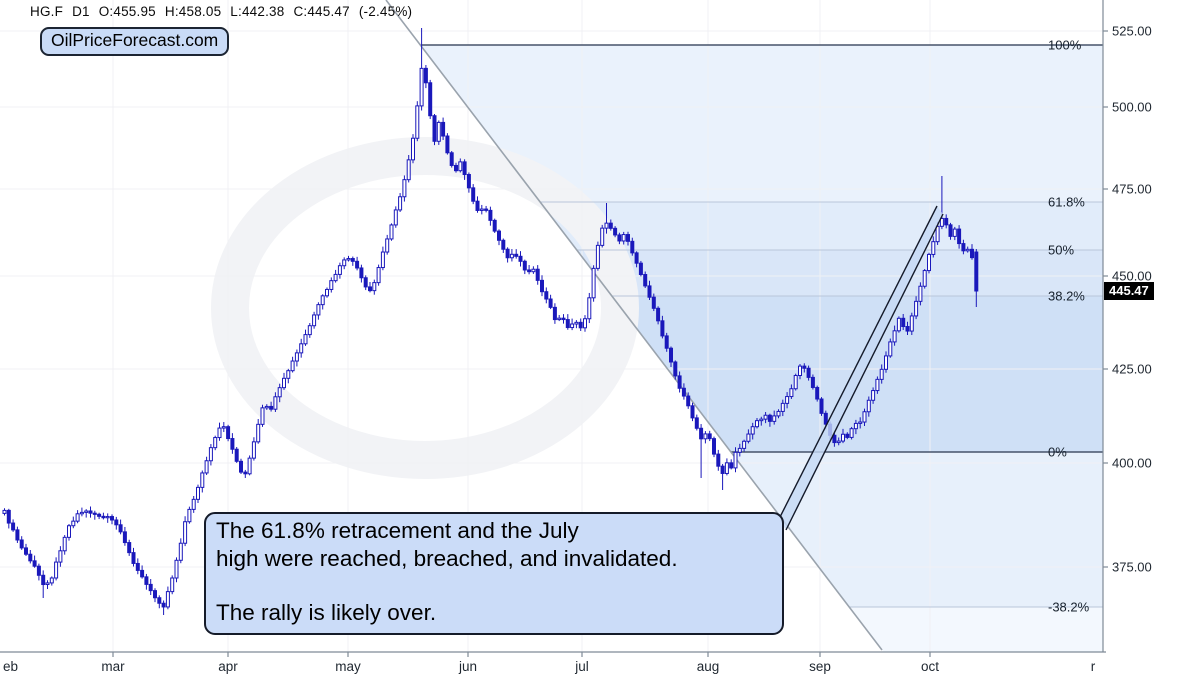 The height and width of the screenshot is (682, 1188). I want to click on price-tick-label: 375.00, so click(1132, 567).